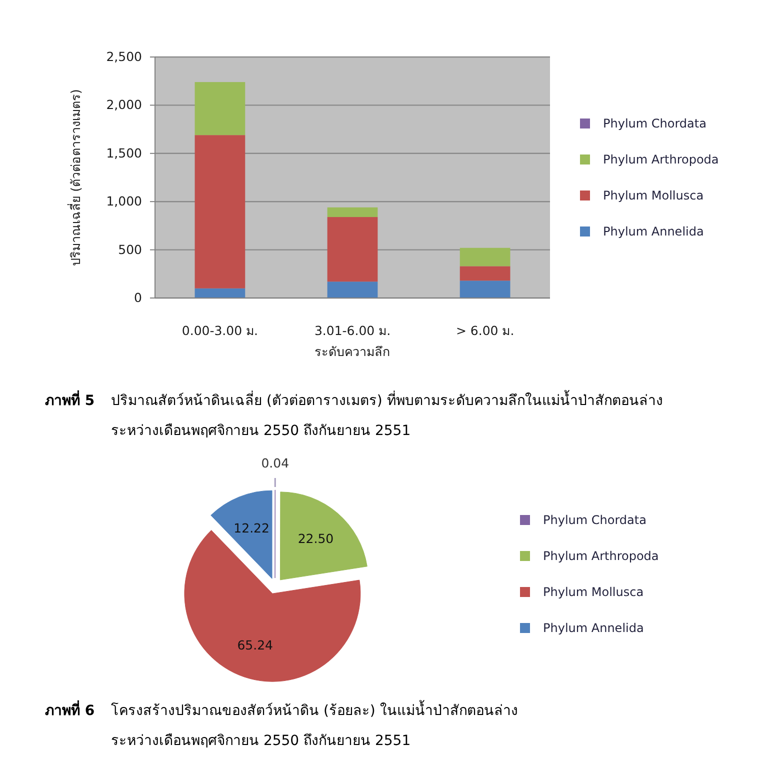  What do you see at coordinates (75, 177) in the screenshot?
I see `y-axis-title: ปริมาณเฉลี่ย (ตัวต่อตารางเมตร)` at bounding box center [75, 177].